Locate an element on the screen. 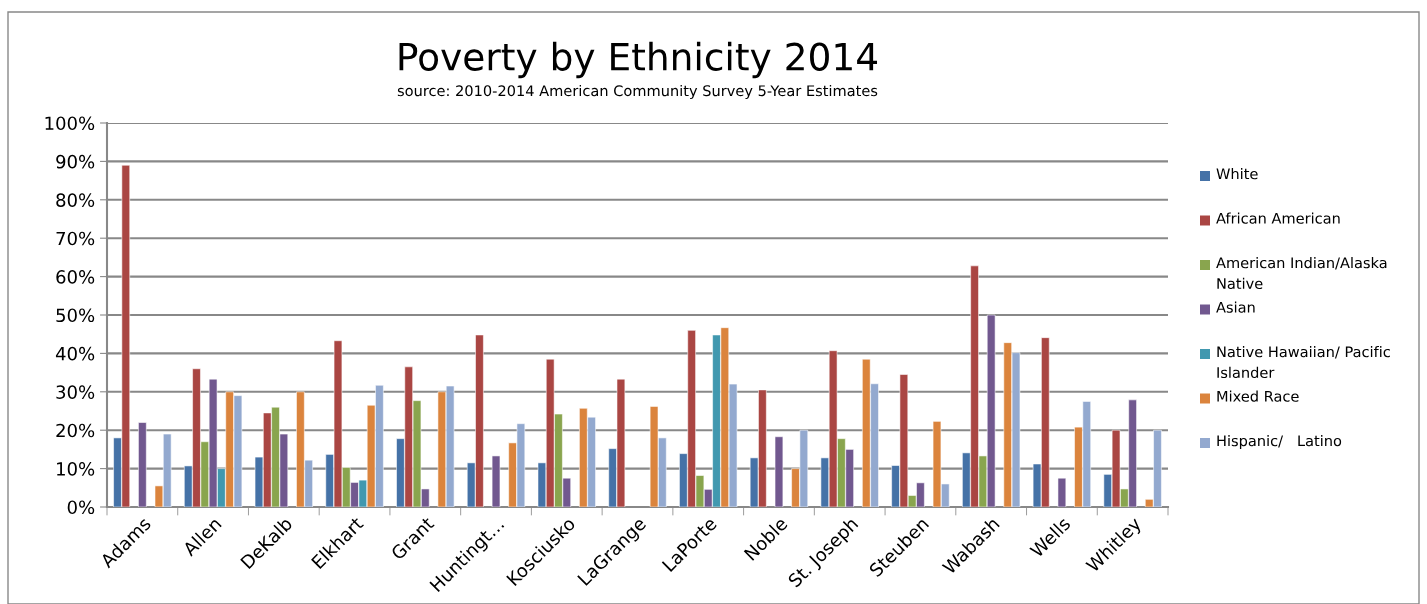 The image size is (1427, 604). chart-subtitle: source: 2010-2014 American Community Survey 5-Year Estimates is located at coordinates (637, 92).